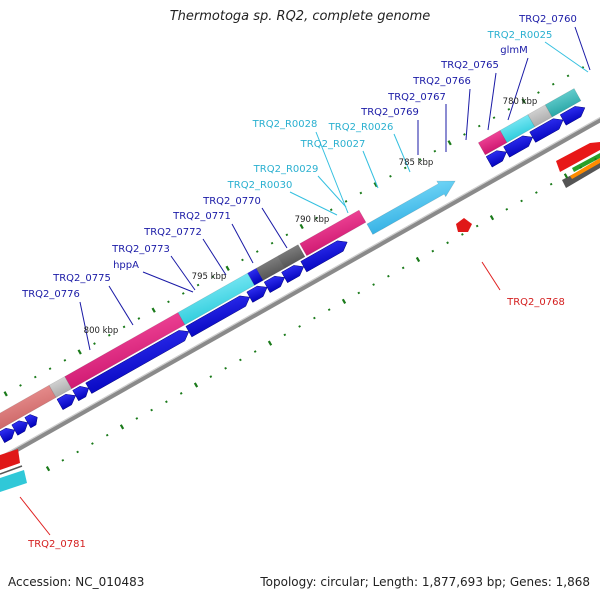  I want to click on gene-label-trq2_0771: TRQ2_0771, so click(201, 216).